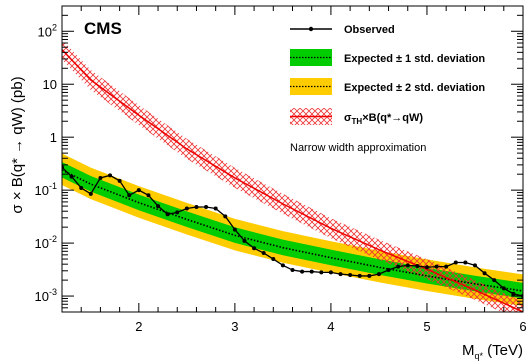  Describe the element at coordinates (414, 88) in the screenshot. I see `legend-exp2-label: Expected ± 2 std. deviation` at that location.